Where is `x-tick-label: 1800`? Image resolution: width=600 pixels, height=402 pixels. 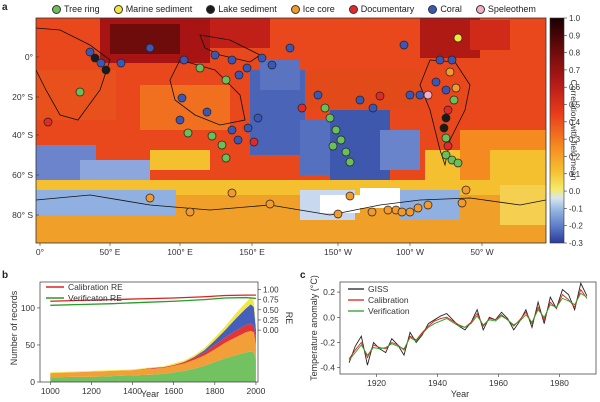
x-tick-label: 1800 is located at coordinates (214, 391).